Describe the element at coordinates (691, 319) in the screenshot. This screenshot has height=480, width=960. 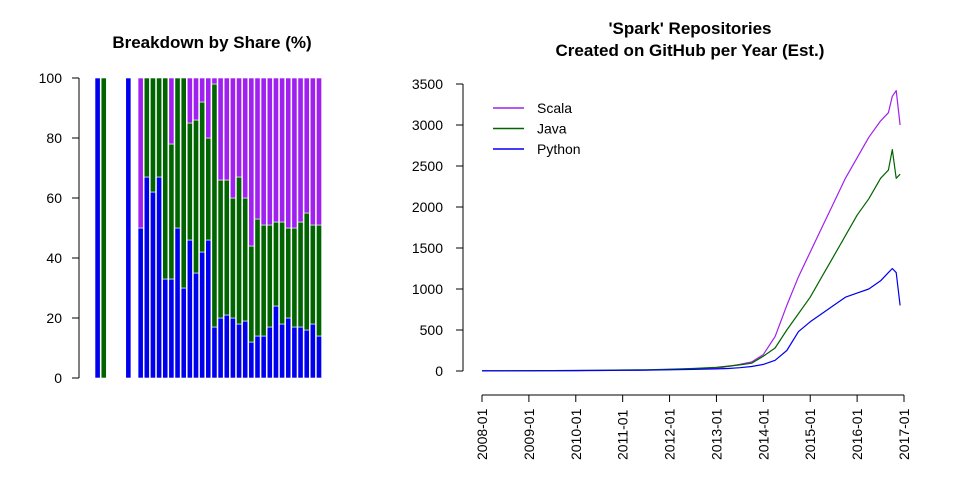
I see `repos-line-python` at that location.